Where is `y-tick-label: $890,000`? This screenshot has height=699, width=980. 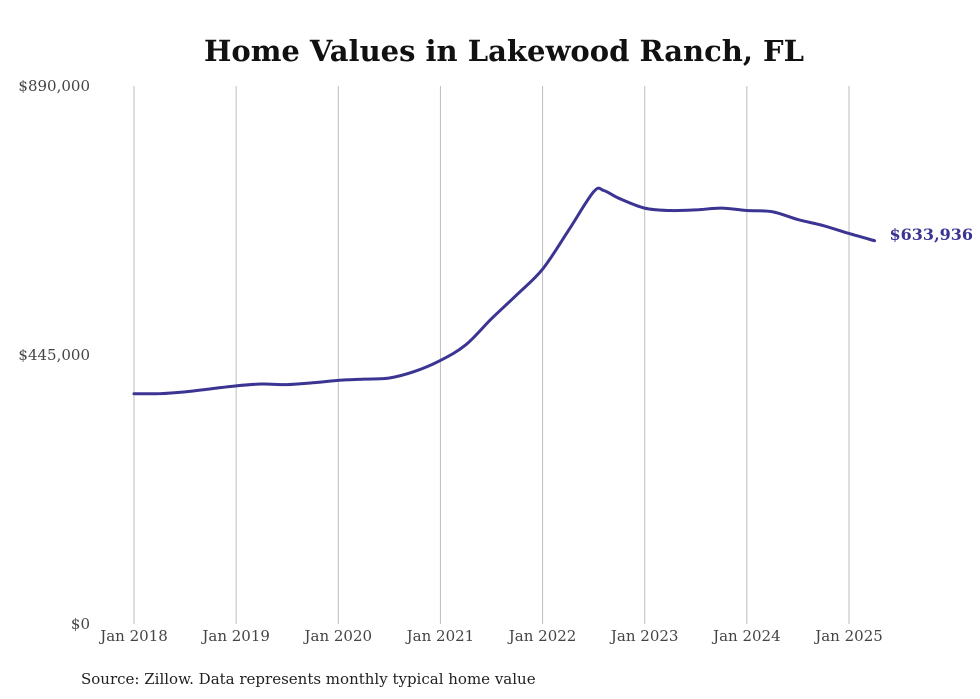
y-tick-label: $890,000 is located at coordinates (54, 86).